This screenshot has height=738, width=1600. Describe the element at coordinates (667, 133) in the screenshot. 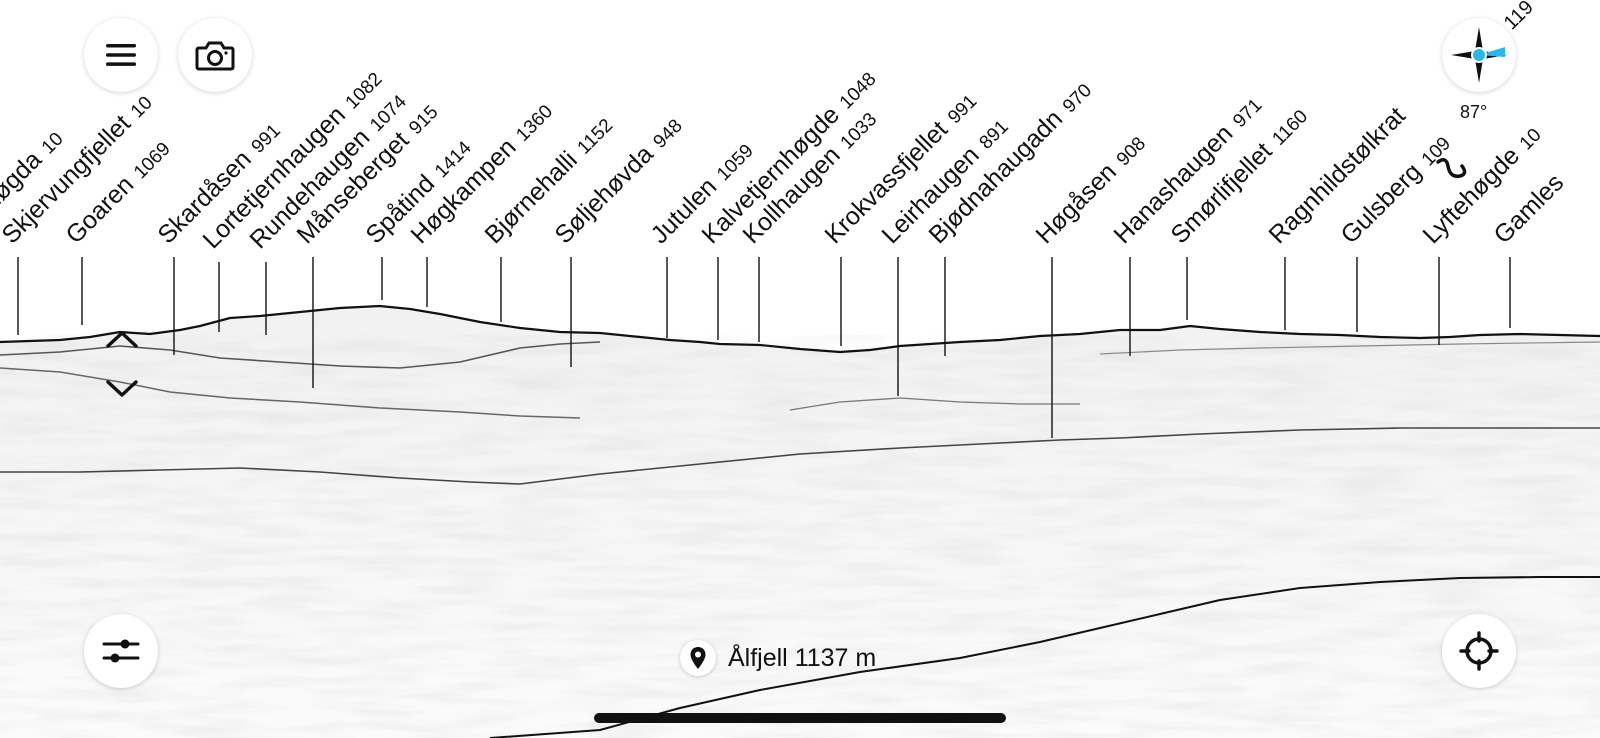

I see `peak-elevation: 948` at that location.